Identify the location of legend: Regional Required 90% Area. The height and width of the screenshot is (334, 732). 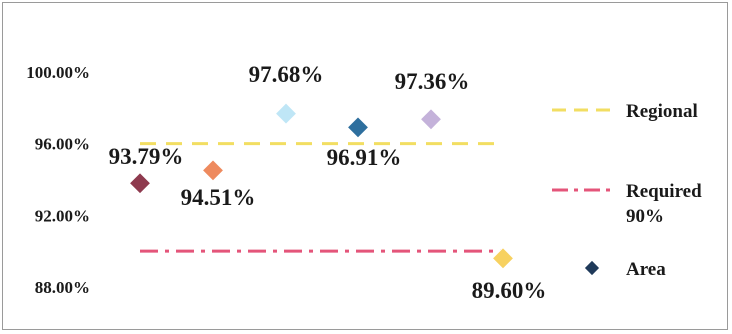
(627, 190).